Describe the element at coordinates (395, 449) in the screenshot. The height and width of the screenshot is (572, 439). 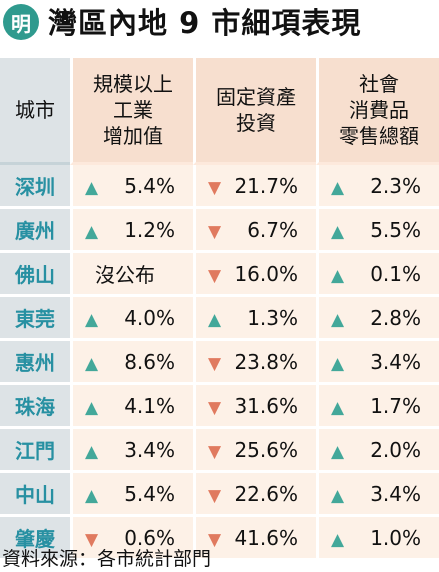
I see `value-text: 2.0%` at that location.